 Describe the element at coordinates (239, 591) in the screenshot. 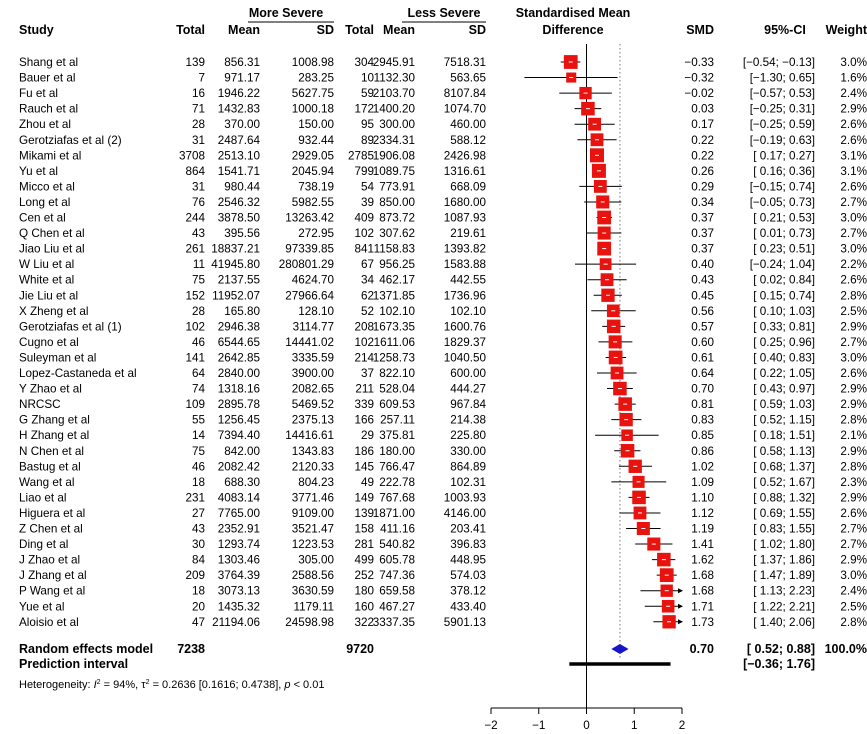

I see `study-mean-more: 3073.13` at that location.